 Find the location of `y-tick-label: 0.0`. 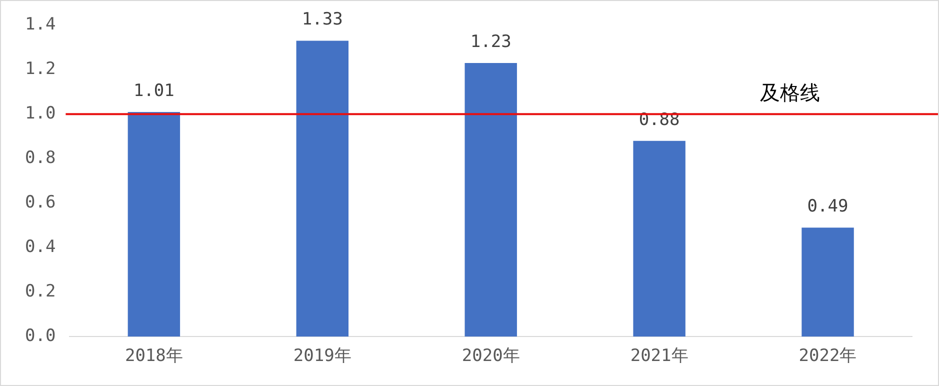

y-tick-label: 0.0 is located at coordinates (40, 336).